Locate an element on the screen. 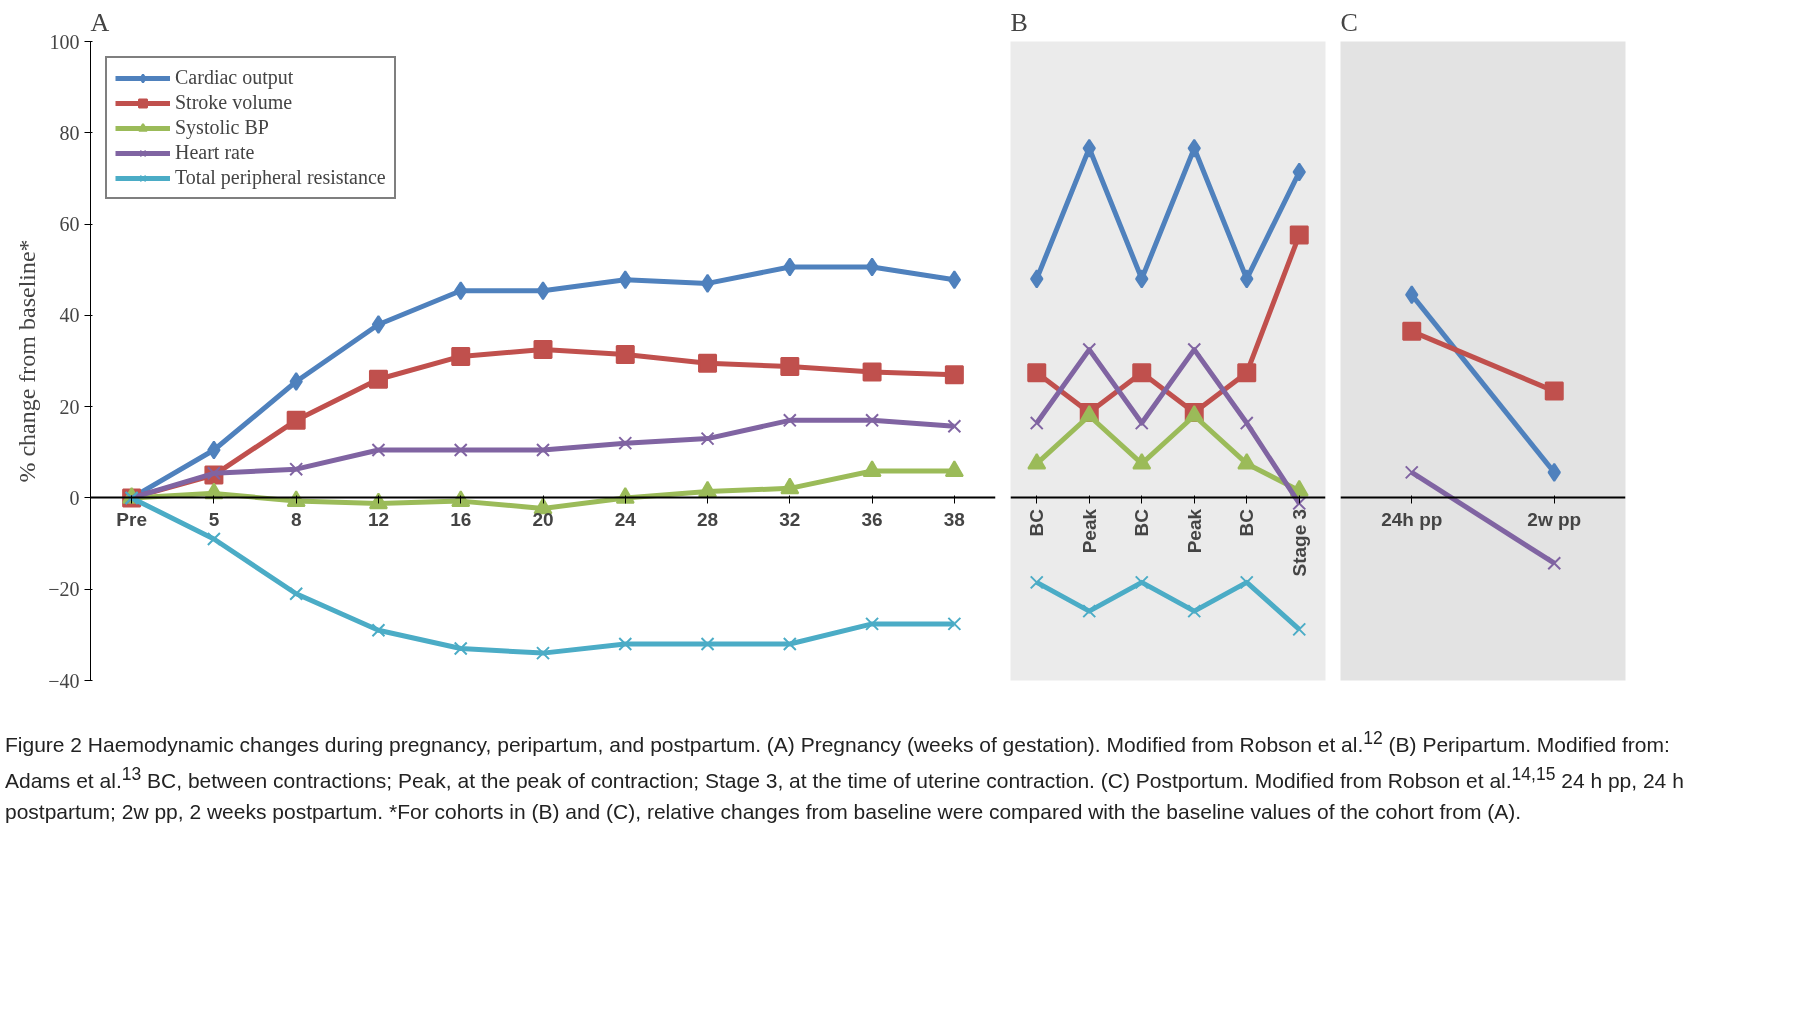 The width and height of the screenshot is (1801, 1025). y-tick-label: 60 is located at coordinates (69, 224).